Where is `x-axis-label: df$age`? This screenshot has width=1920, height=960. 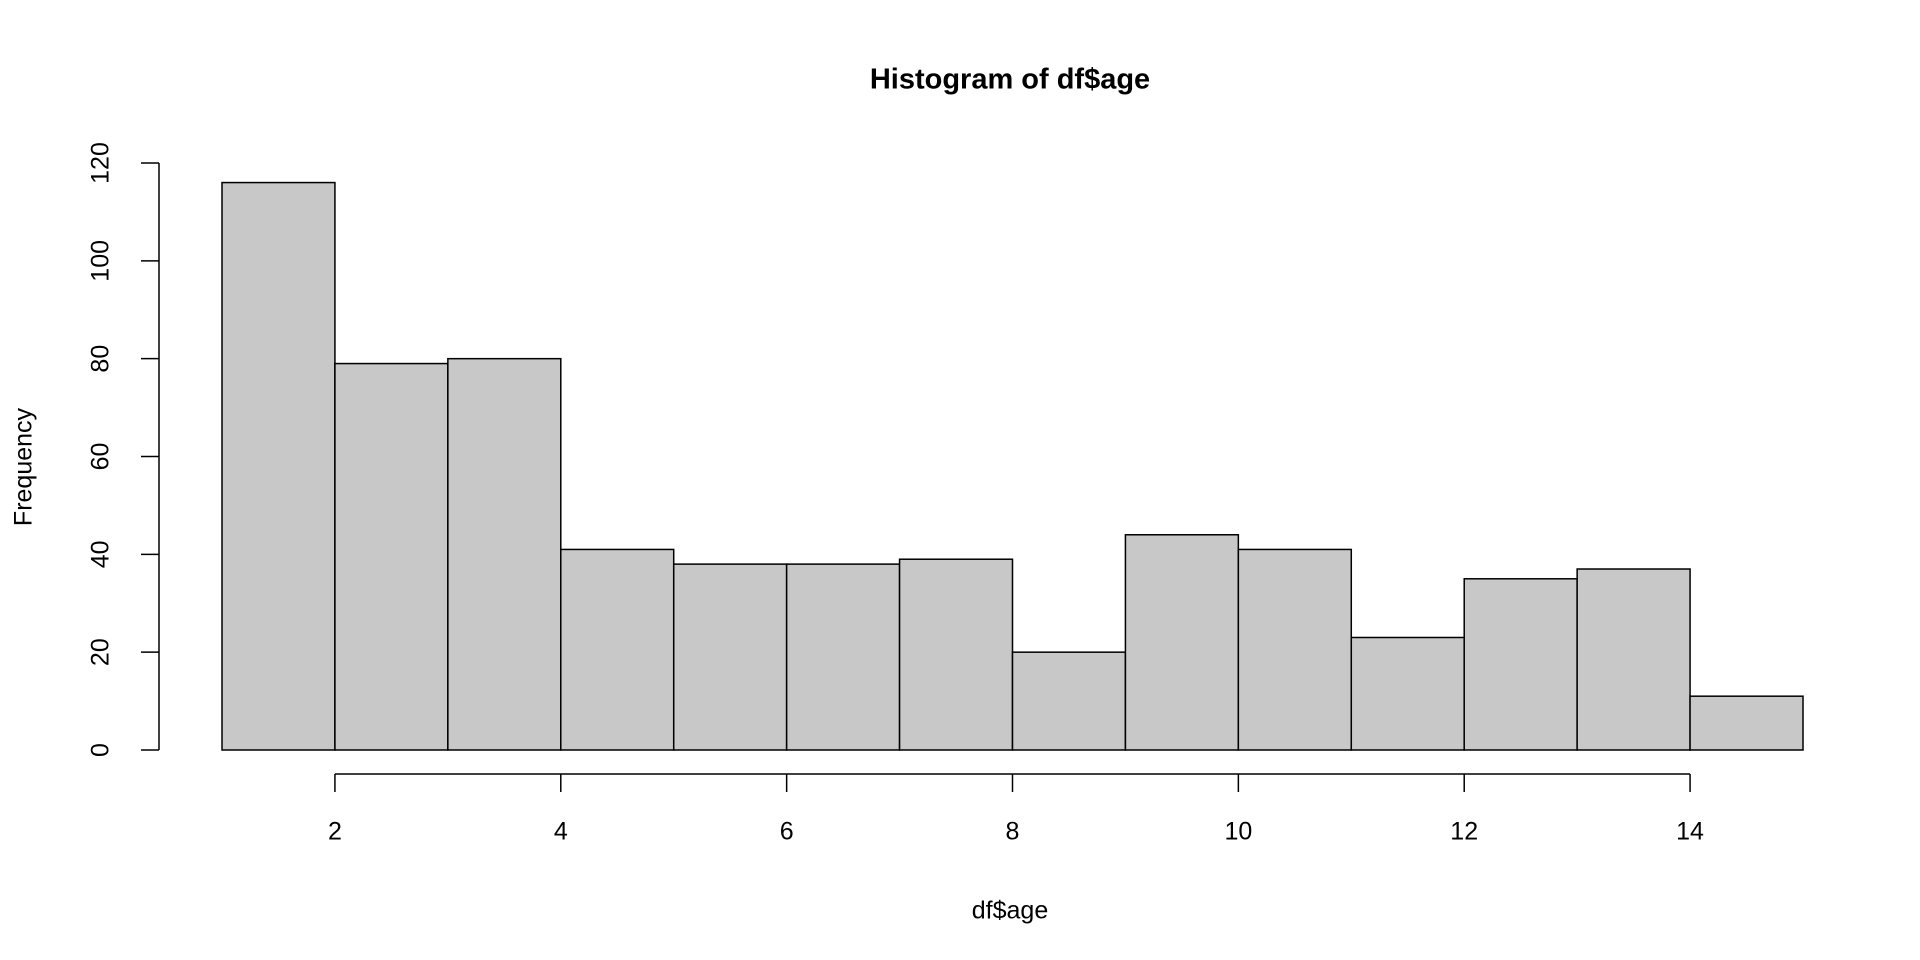
x-axis-label: df$age is located at coordinates (1010, 911).